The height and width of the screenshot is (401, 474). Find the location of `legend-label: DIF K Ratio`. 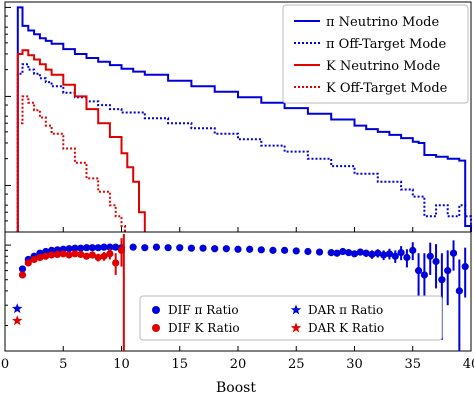

legend-label: DIF K Ratio is located at coordinates (204, 328).